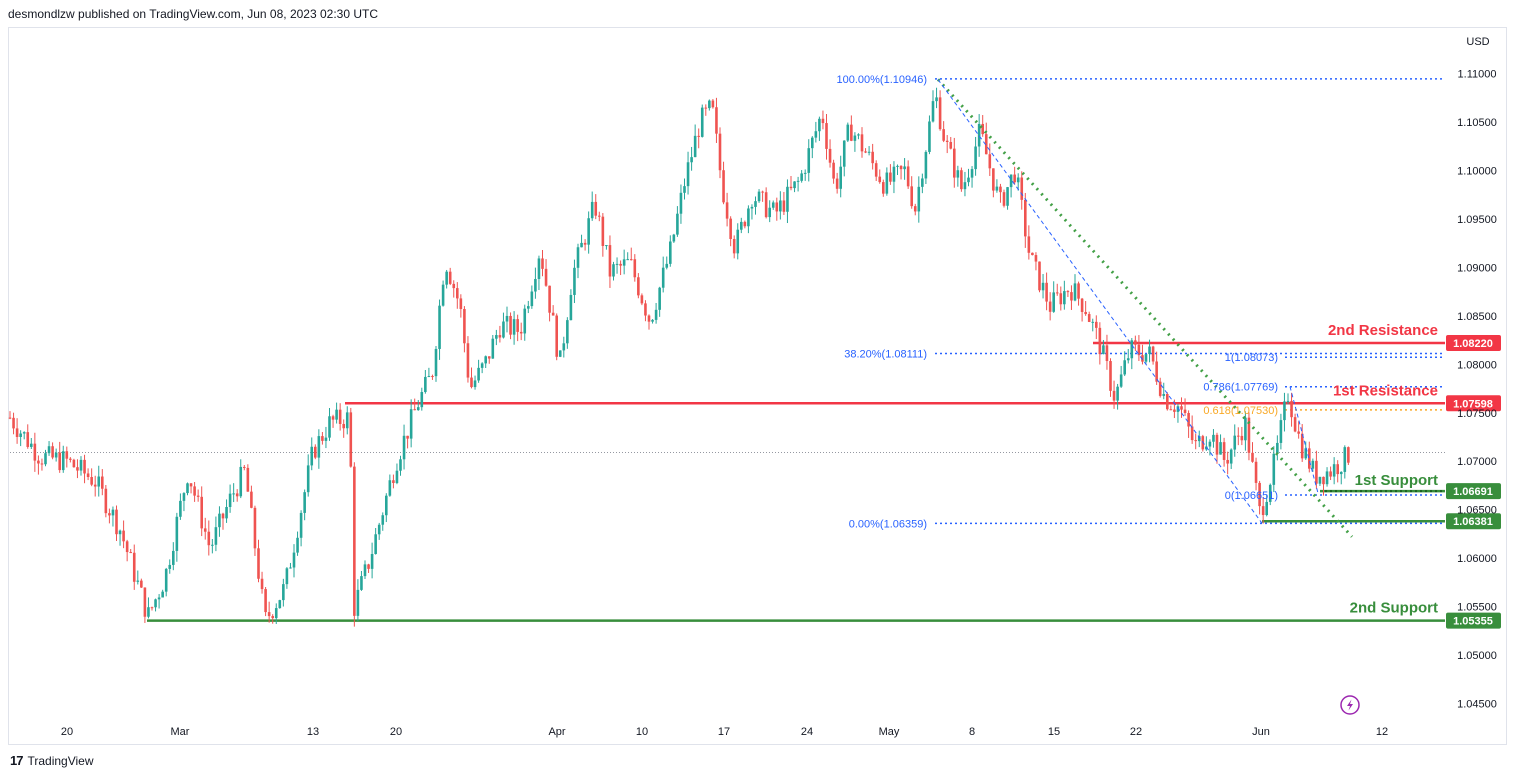 This screenshot has width=1517, height=780. I want to click on price-tick-label: 1.05500, so click(1477, 608).